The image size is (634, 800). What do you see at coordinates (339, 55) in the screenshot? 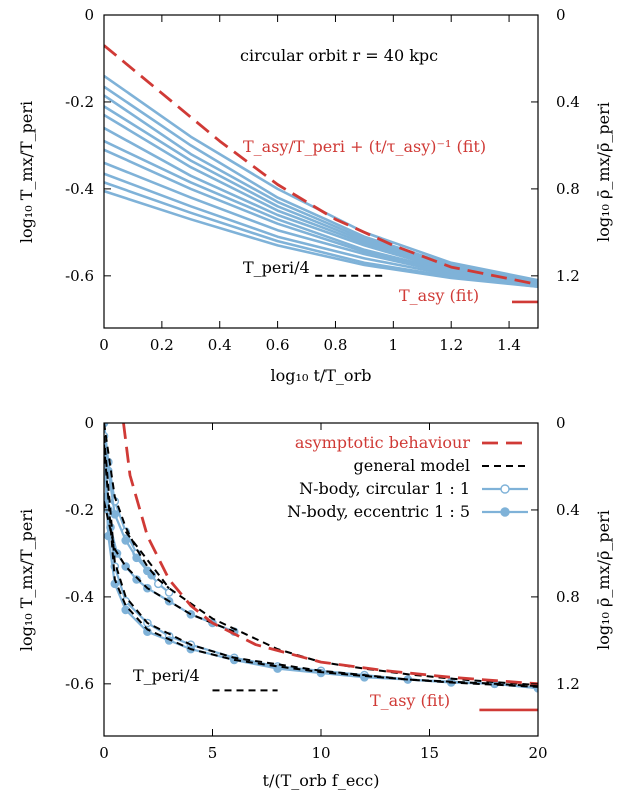
I see `top-orbit-annotation: circular orbit r = 40 kpc` at bounding box center [339, 55].